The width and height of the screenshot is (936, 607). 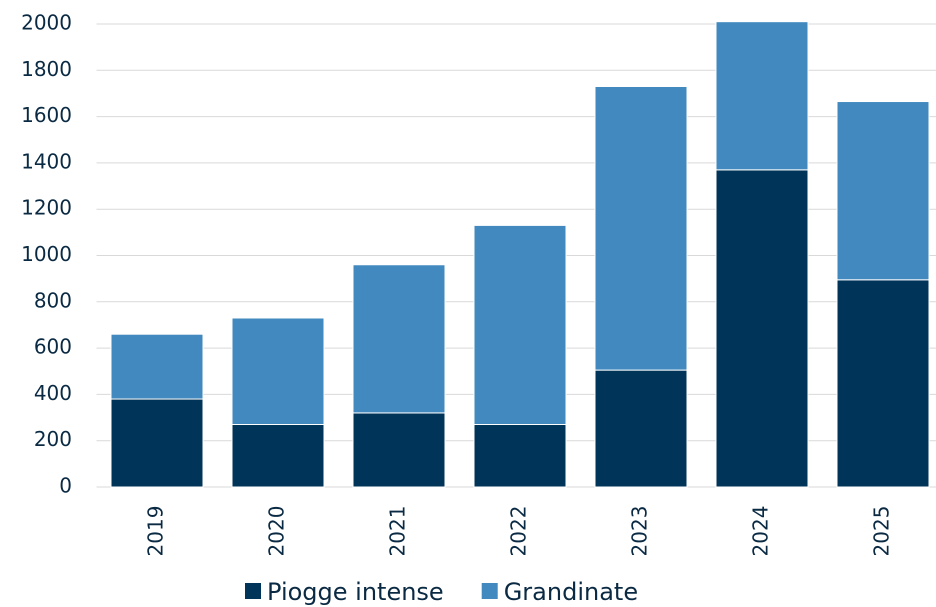 I want to click on x-tick-label: 2021, so click(x=398, y=531).